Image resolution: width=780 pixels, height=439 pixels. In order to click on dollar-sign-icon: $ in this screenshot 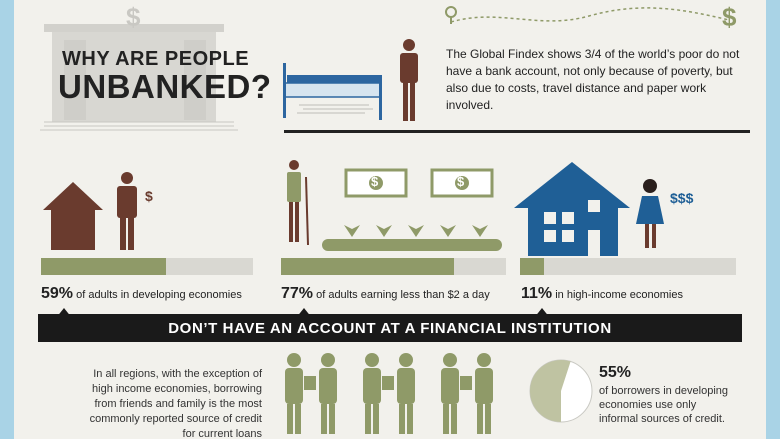, I will do `click(729, 17)`.